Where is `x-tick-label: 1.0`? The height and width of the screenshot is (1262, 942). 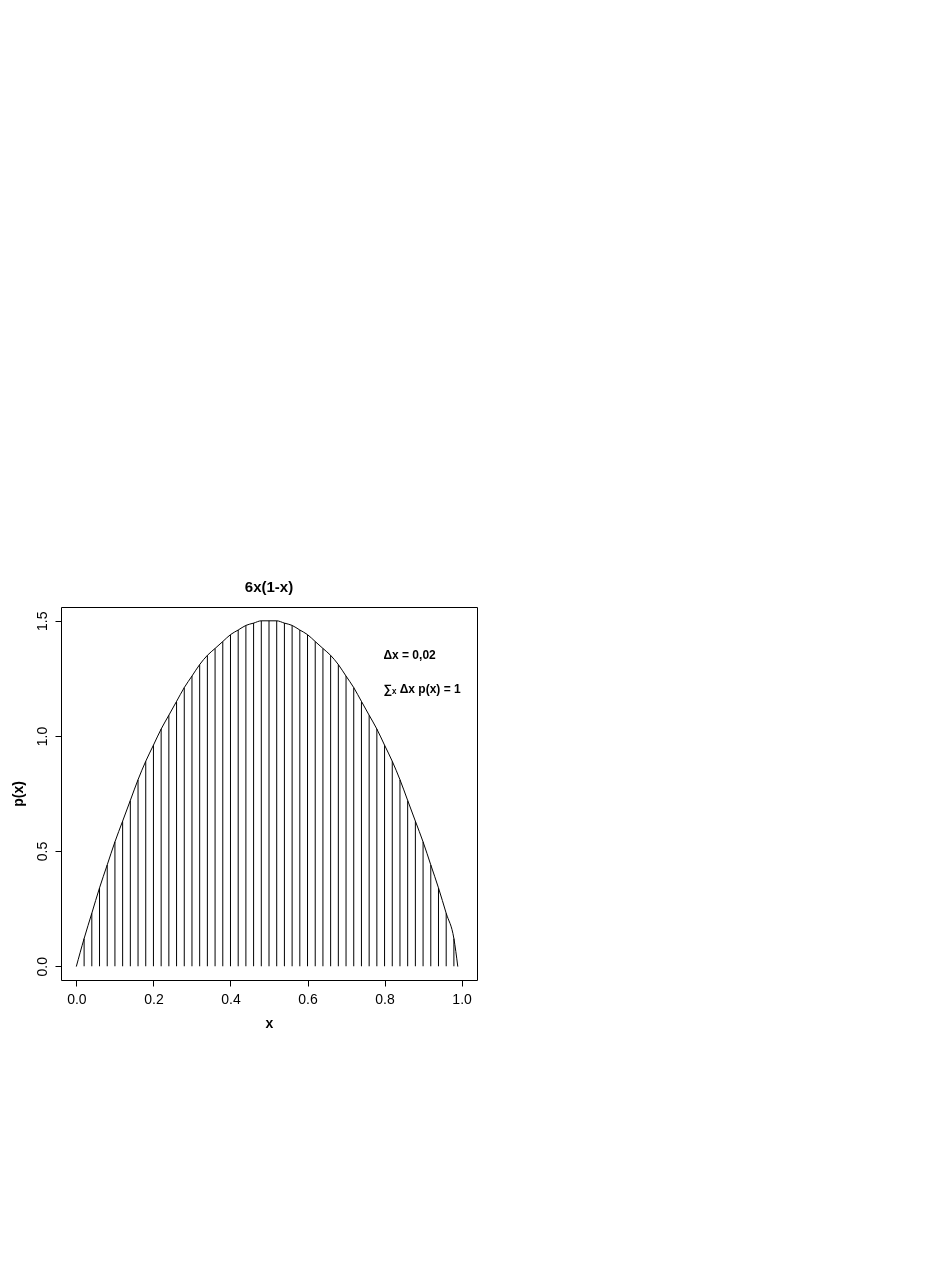
x-tick-label: 1.0 is located at coordinates (462, 998).